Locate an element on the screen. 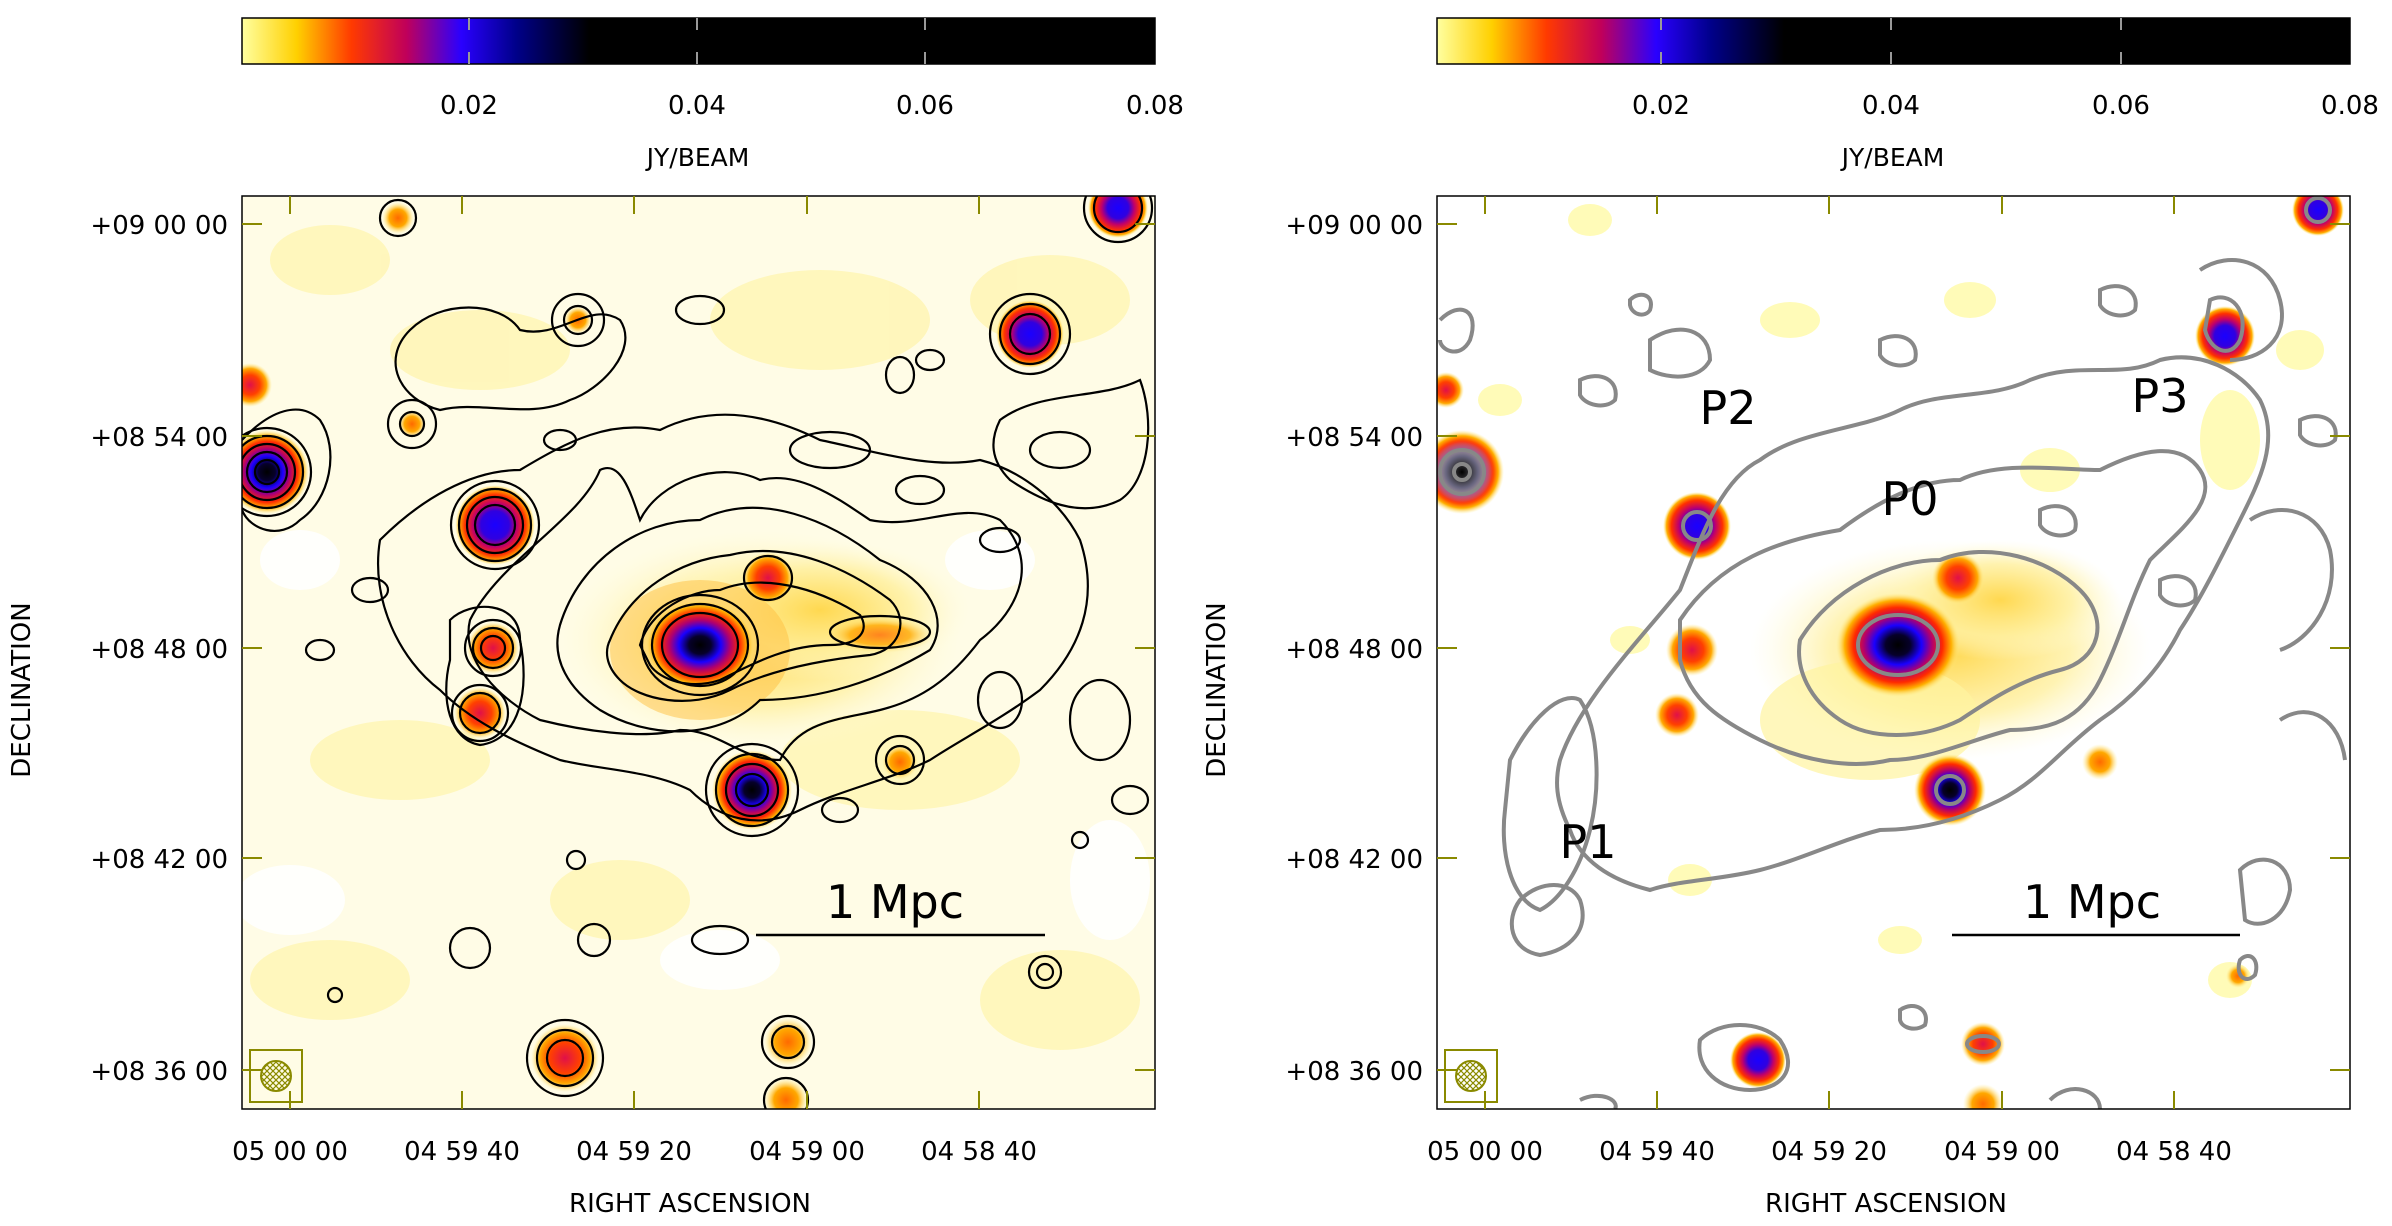  left-dec-tick-4: +08 36 00 is located at coordinates (159, 1072).